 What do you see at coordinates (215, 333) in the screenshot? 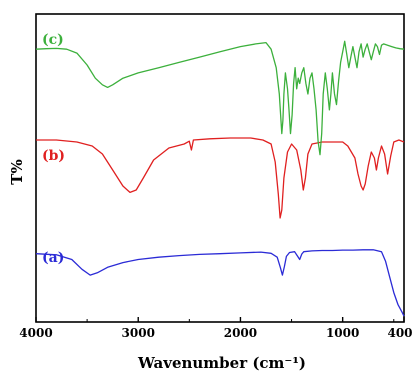
I see `x-tick-labels: 4000 3000 2000 1000 400` at bounding box center [215, 333].